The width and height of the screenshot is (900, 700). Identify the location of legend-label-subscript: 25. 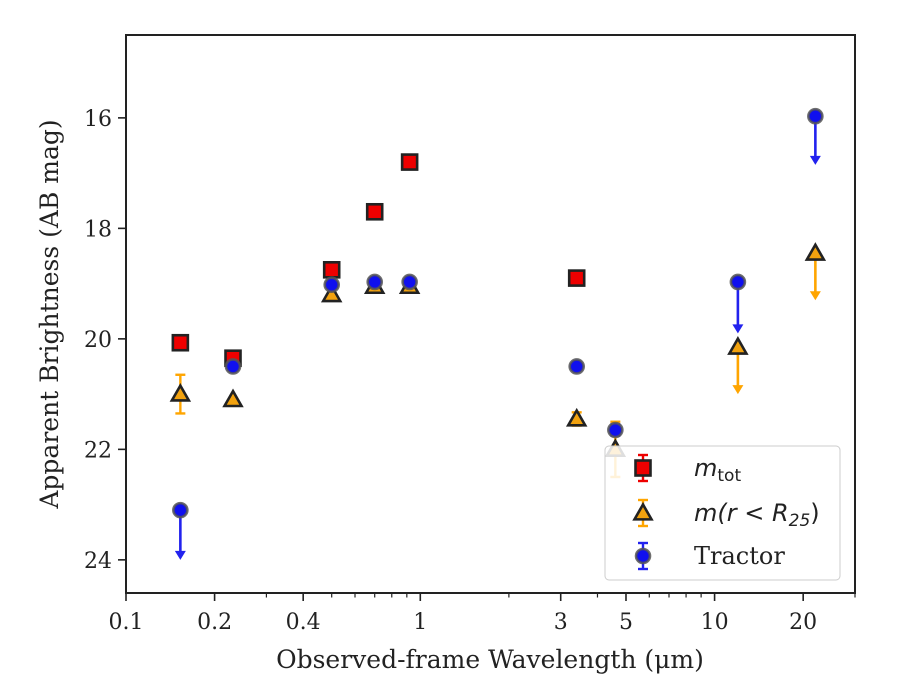
(800, 521).